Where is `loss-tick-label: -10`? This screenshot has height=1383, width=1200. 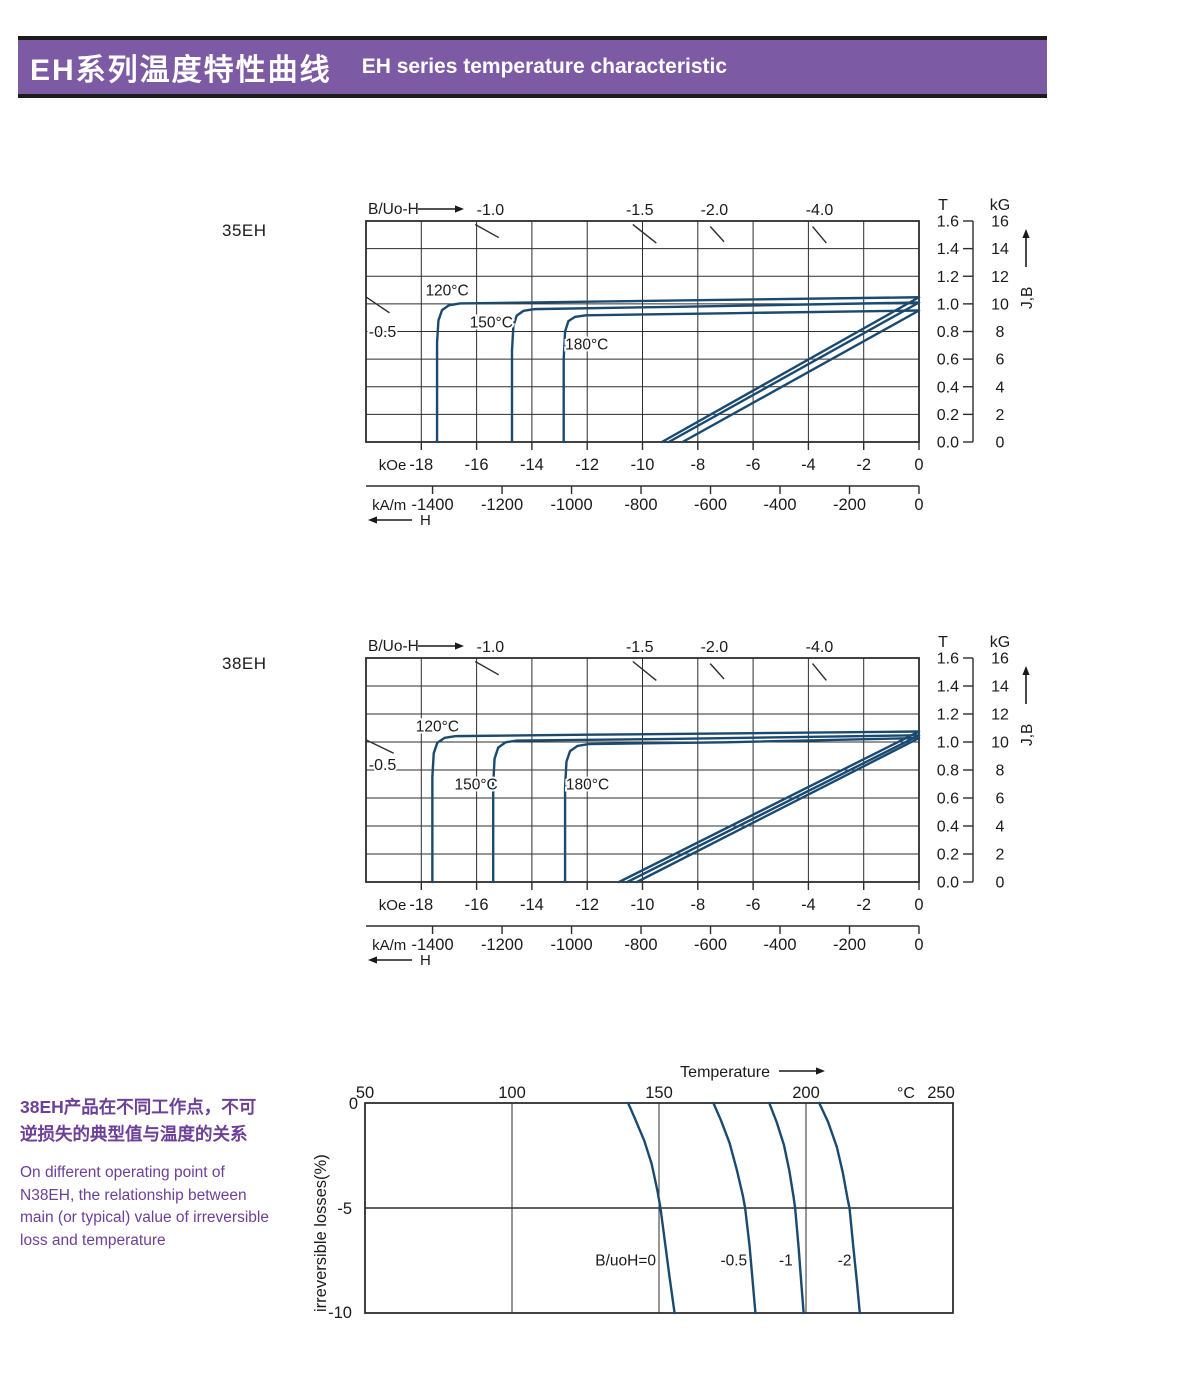 loss-tick-label: -10 is located at coordinates (340, 1313).